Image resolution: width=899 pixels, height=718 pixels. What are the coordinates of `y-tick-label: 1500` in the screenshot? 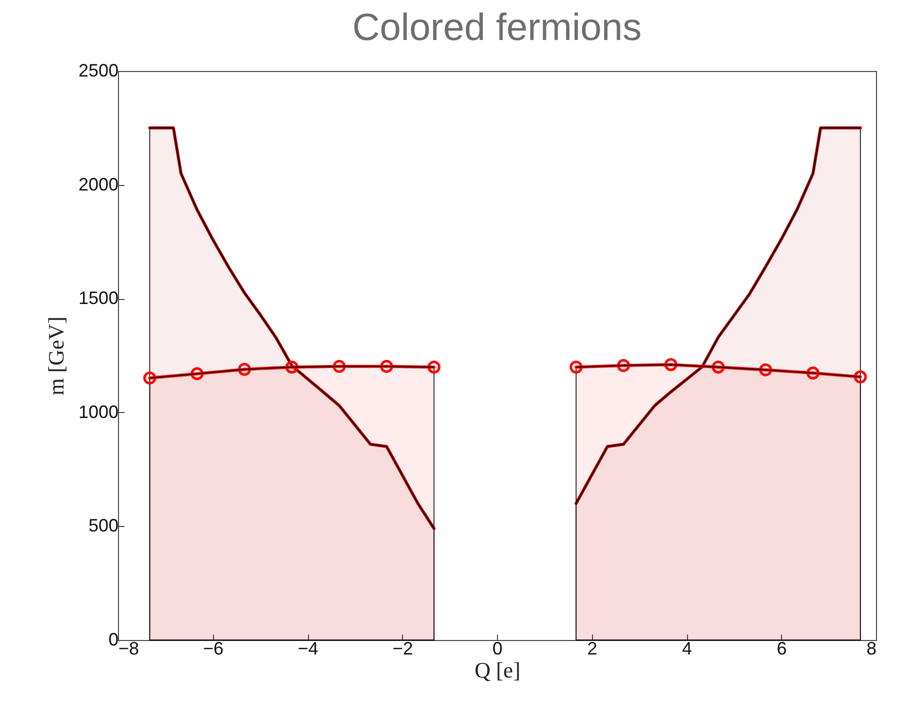 It's located at (98, 298).